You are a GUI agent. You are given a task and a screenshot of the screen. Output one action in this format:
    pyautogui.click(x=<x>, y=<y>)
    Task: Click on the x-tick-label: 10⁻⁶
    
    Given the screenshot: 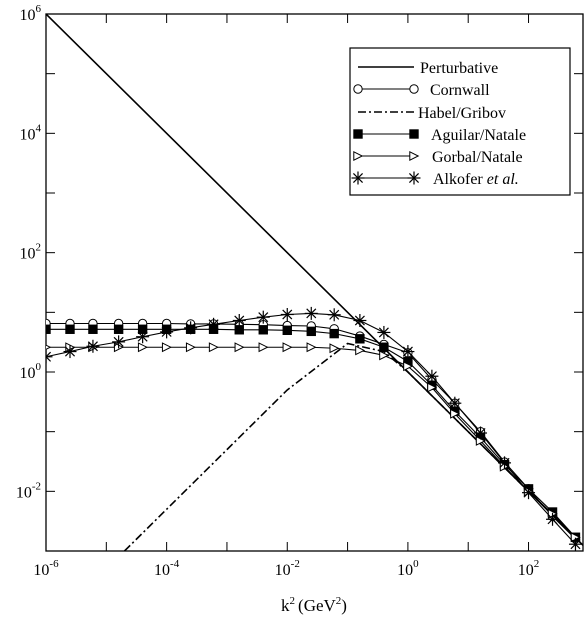 What is the action you would take?
    pyautogui.click(x=46, y=568)
    